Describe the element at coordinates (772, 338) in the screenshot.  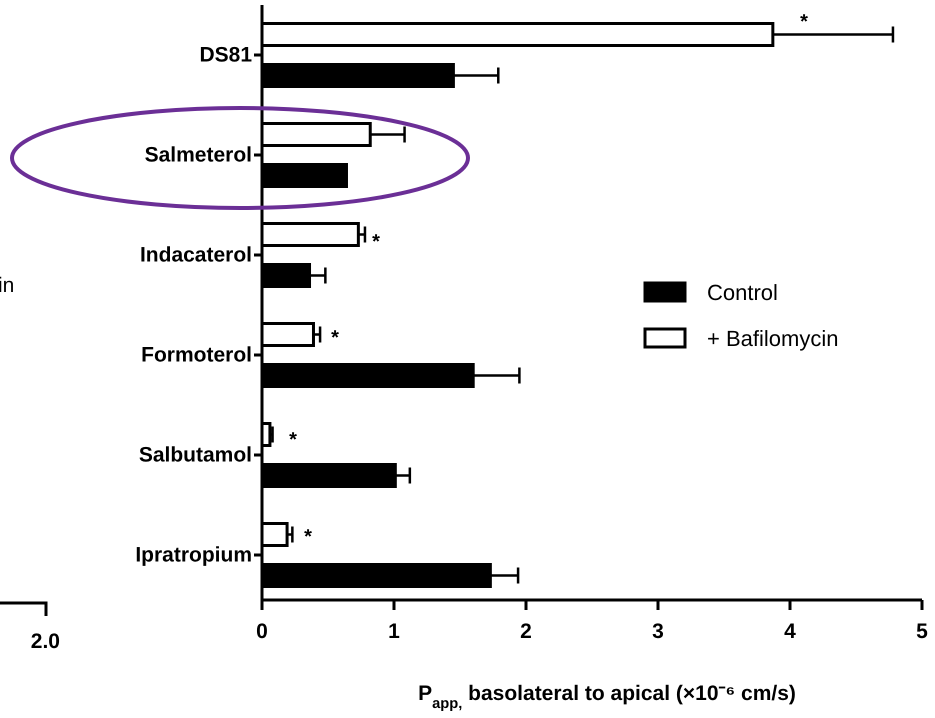
I see `legend-label: + Bafilomycin` at that location.